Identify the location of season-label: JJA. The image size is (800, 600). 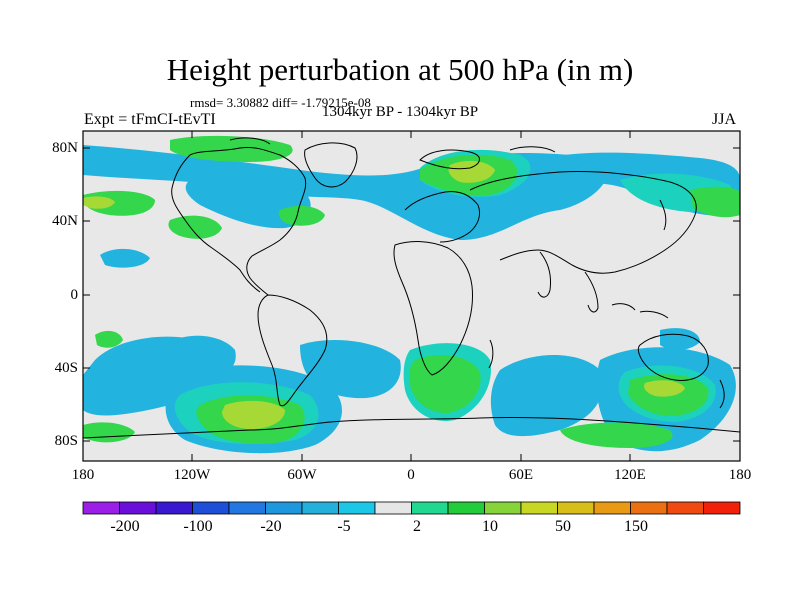
(724, 119).